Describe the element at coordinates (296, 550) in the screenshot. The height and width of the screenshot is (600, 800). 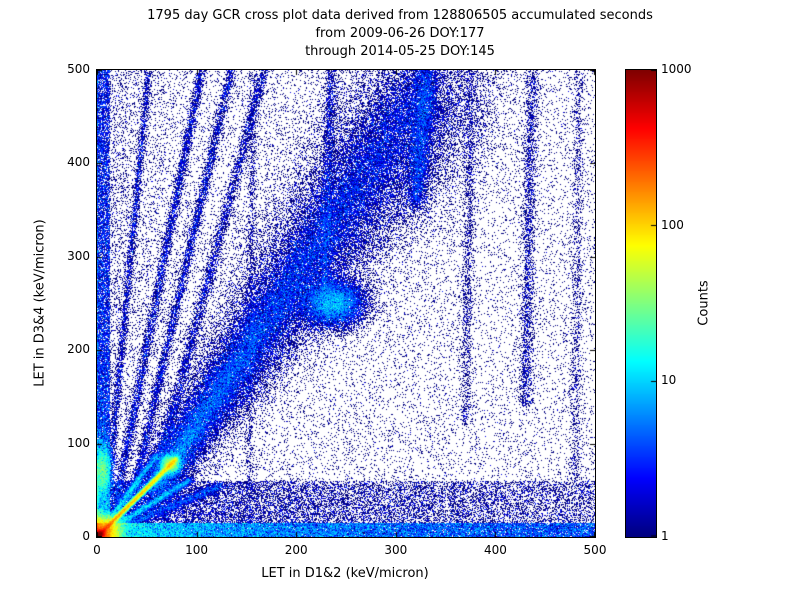
I see `x-tick-label: 200` at that location.